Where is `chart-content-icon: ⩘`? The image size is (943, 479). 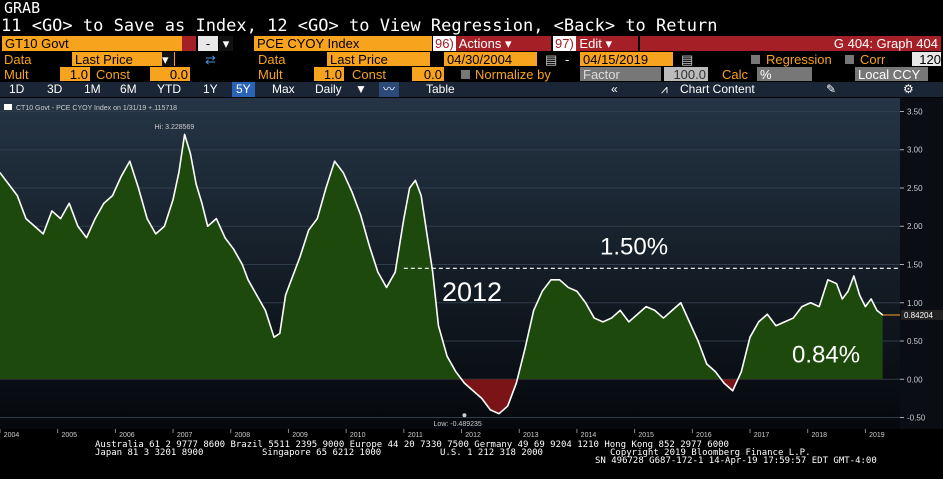 chart-content-icon: ⩘ is located at coordinates (664, 89).